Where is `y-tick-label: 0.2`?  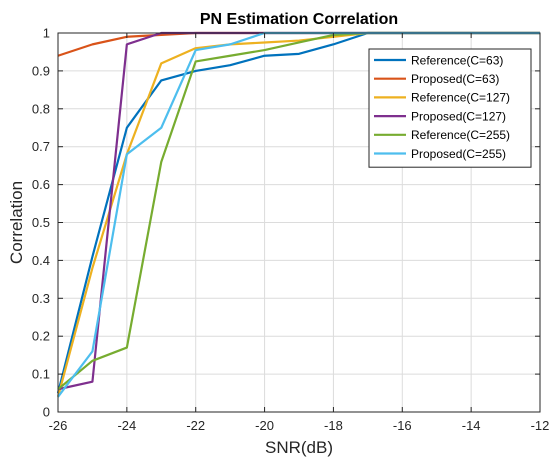 y-tick-label: 0.2 is located at coordinates (41, 336).